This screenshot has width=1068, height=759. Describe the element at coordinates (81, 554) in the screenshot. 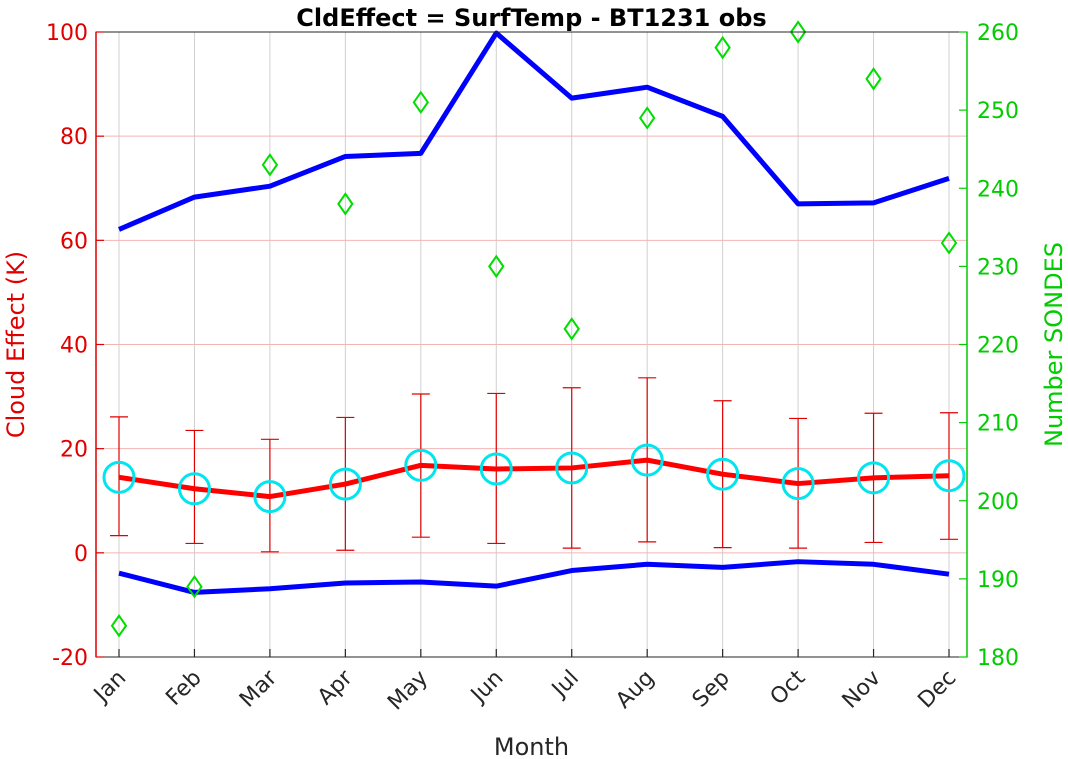

I see `y-tick-label-left: 0` at that location.